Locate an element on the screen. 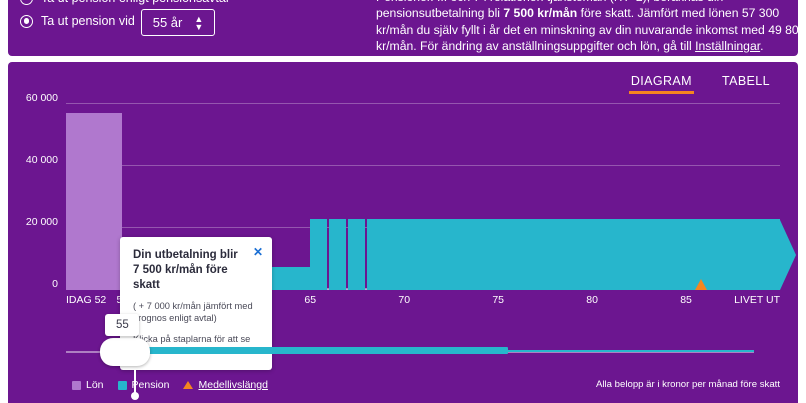 The image size is (806, 403). tab-tabell-label: TABELL is located at coordinates (745, 81).